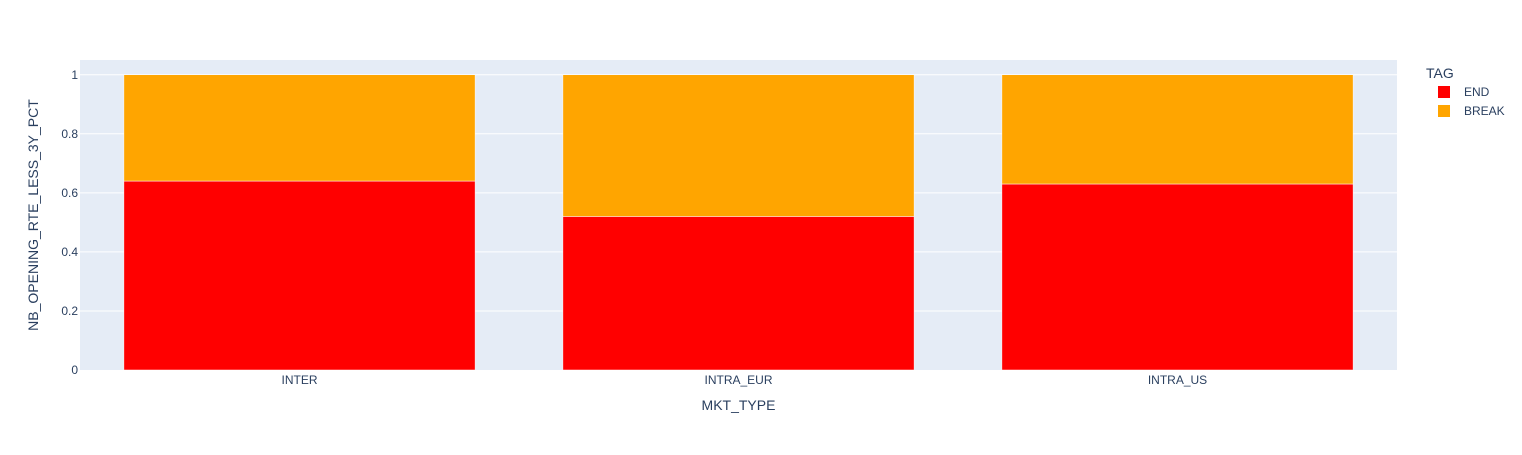 Image resolution: width=1522 pixels, height=455 pixels. What do you see at coordinates (300, 380) in the screenshot?
I see `x-tick-label: INTER` at bounding box center [300, 380].